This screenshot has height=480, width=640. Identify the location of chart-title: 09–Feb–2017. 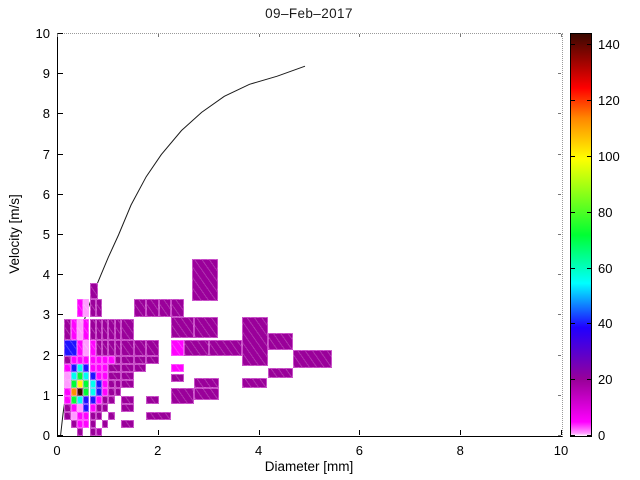
(309, 13).